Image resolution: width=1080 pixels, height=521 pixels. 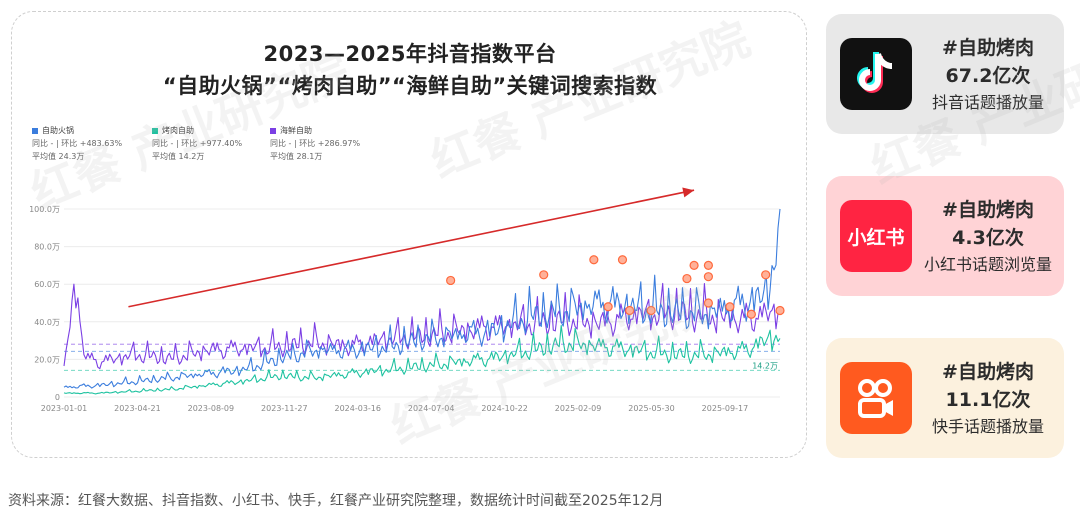 I want to click on legend-name: 海鲜自助, so click(x=296, y=130).